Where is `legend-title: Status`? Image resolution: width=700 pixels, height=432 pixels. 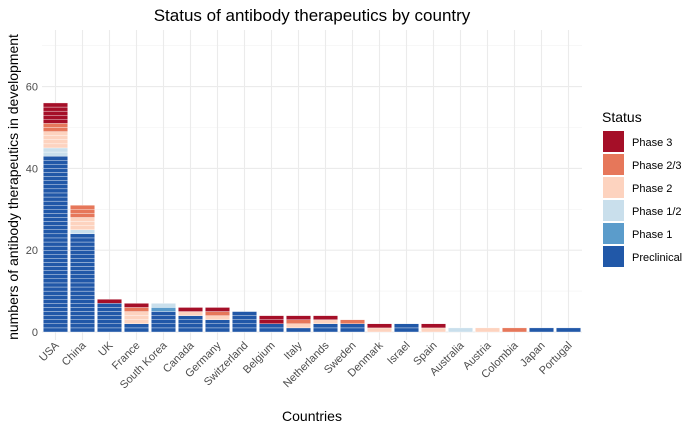 legend-title: Status is located at coordinates (622, 117).